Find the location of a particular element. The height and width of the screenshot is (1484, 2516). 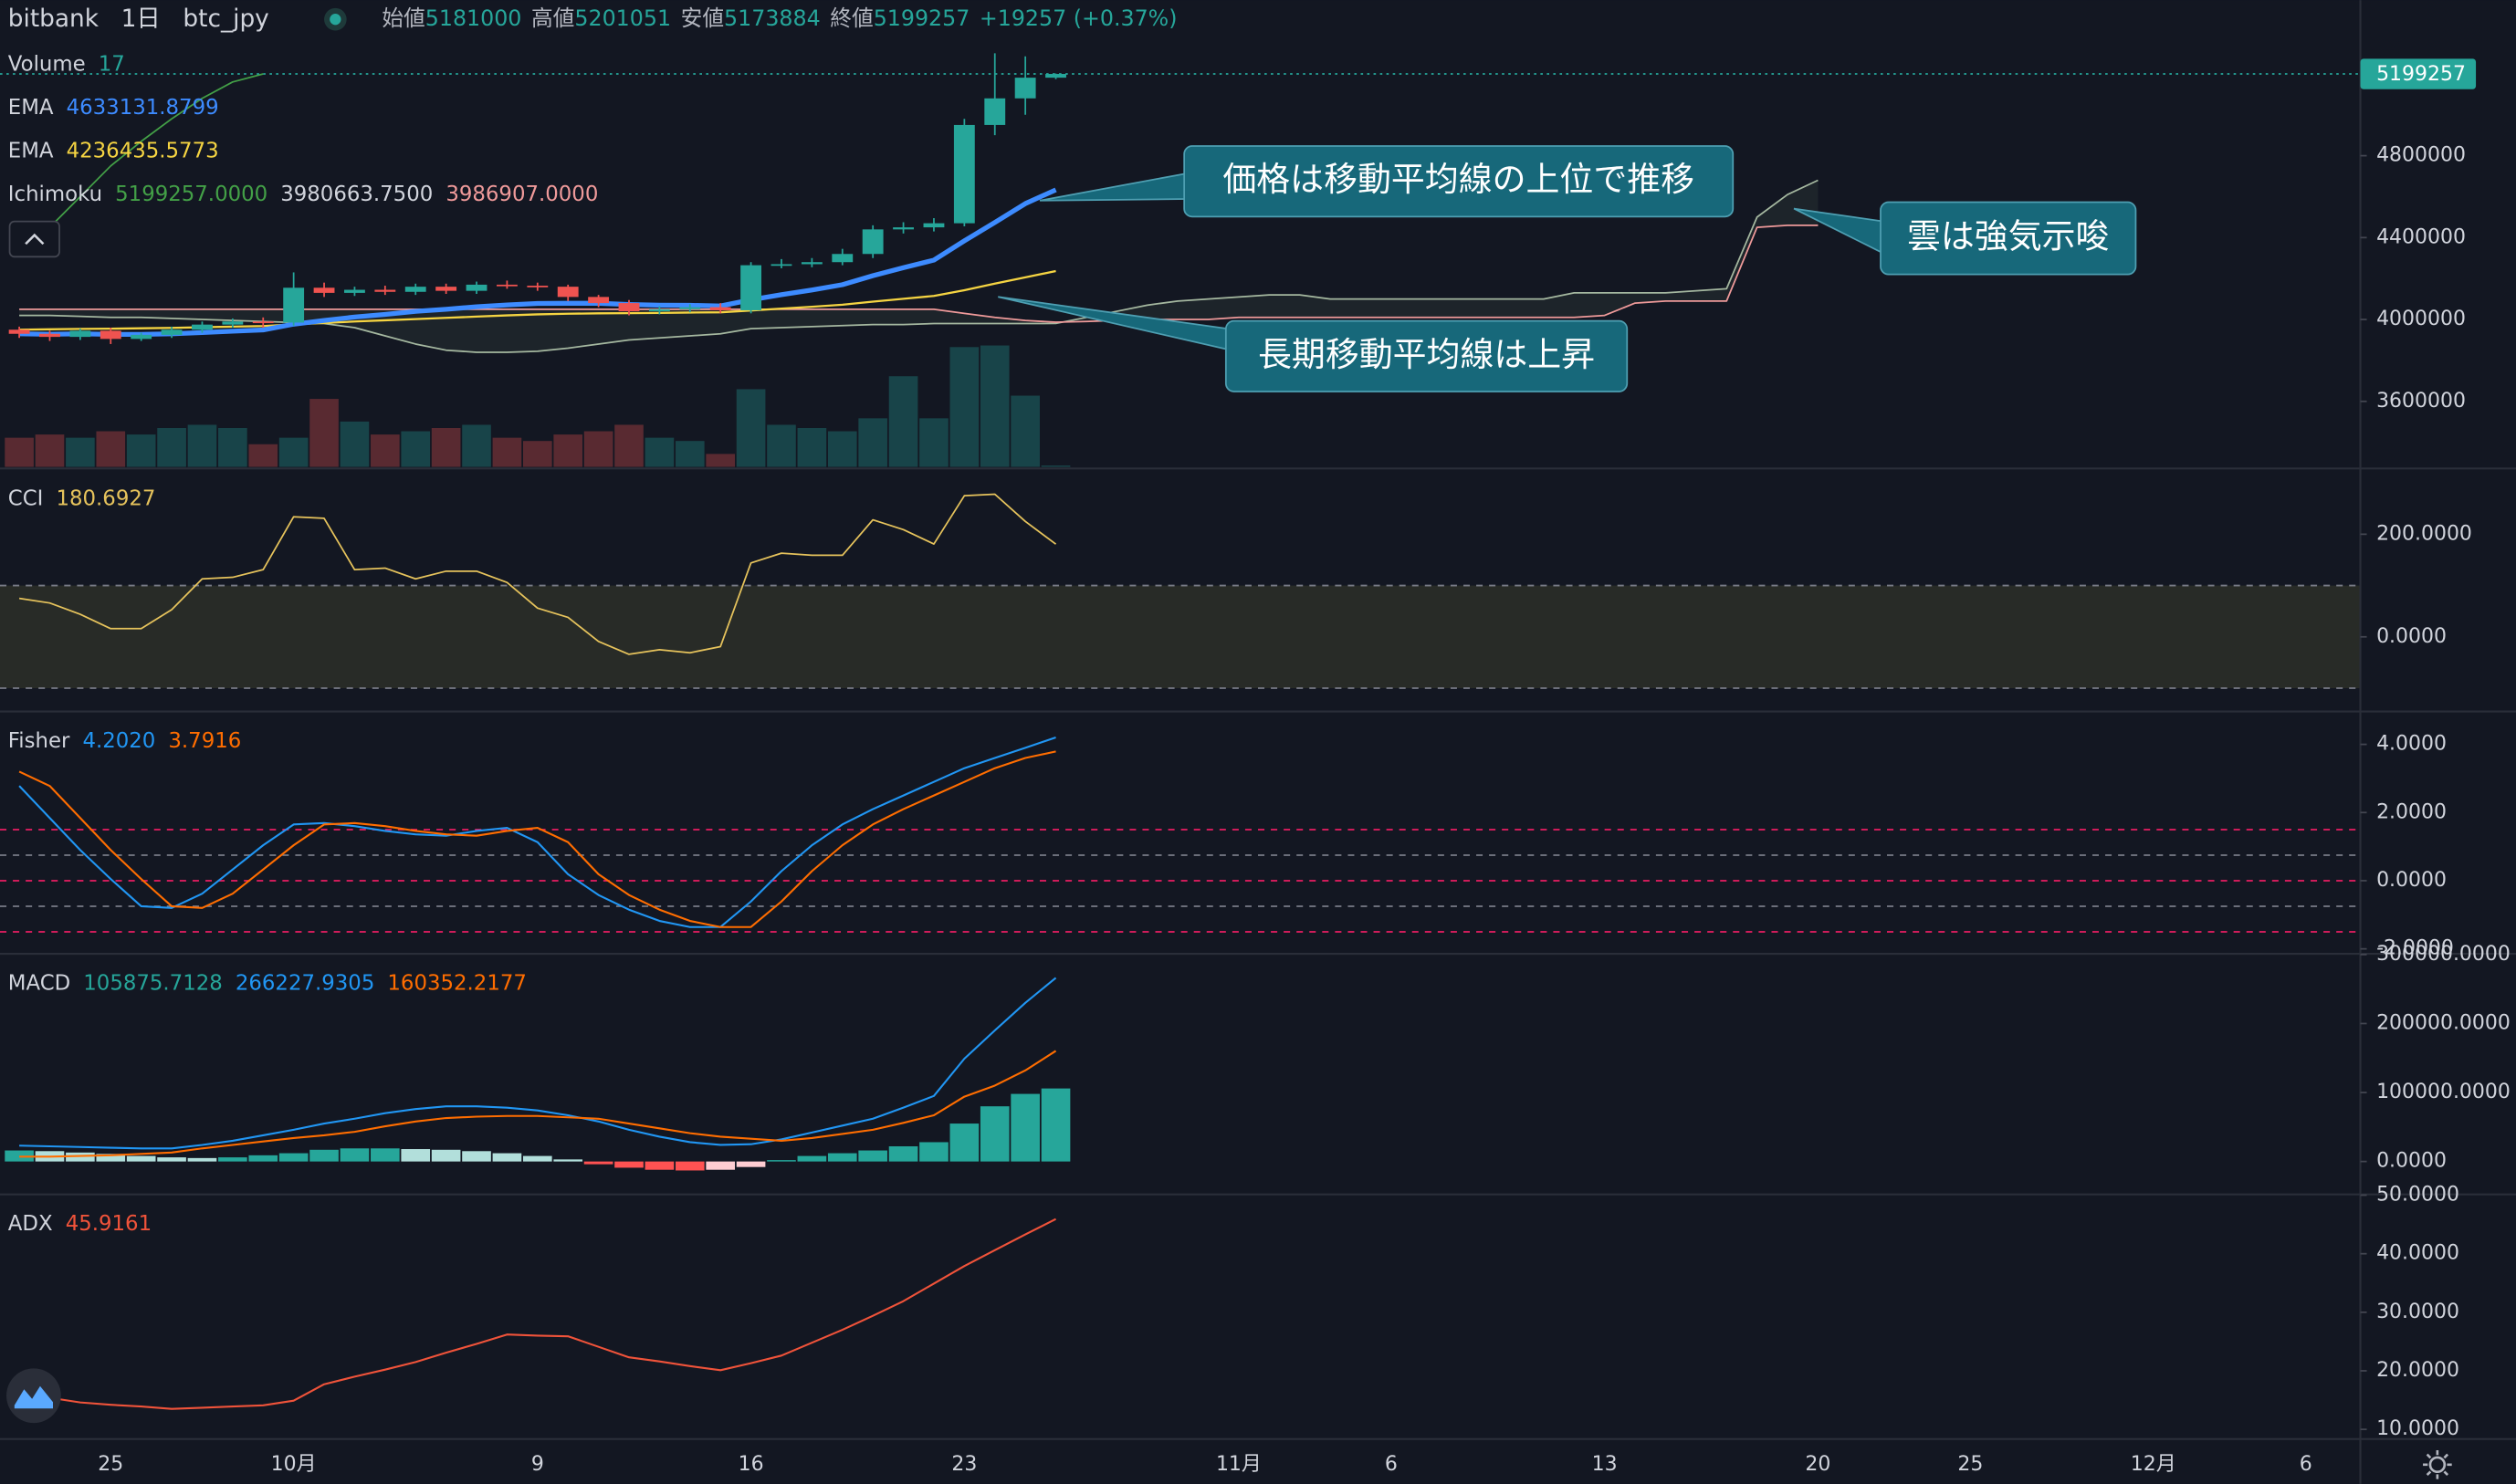

legend-row: Fisher 4.2020 3.7916 is located at coordinates (125, 741).